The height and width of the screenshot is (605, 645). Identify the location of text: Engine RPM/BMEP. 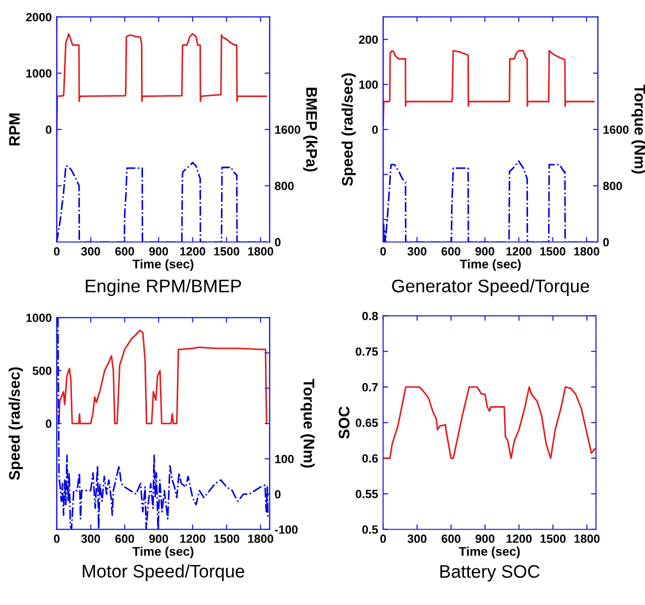
(164, 287).